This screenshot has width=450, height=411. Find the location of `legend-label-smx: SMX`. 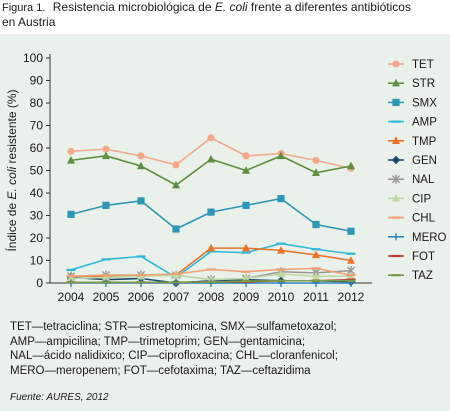

legend-label-smx: SMX is located at coordinates (424, 103).